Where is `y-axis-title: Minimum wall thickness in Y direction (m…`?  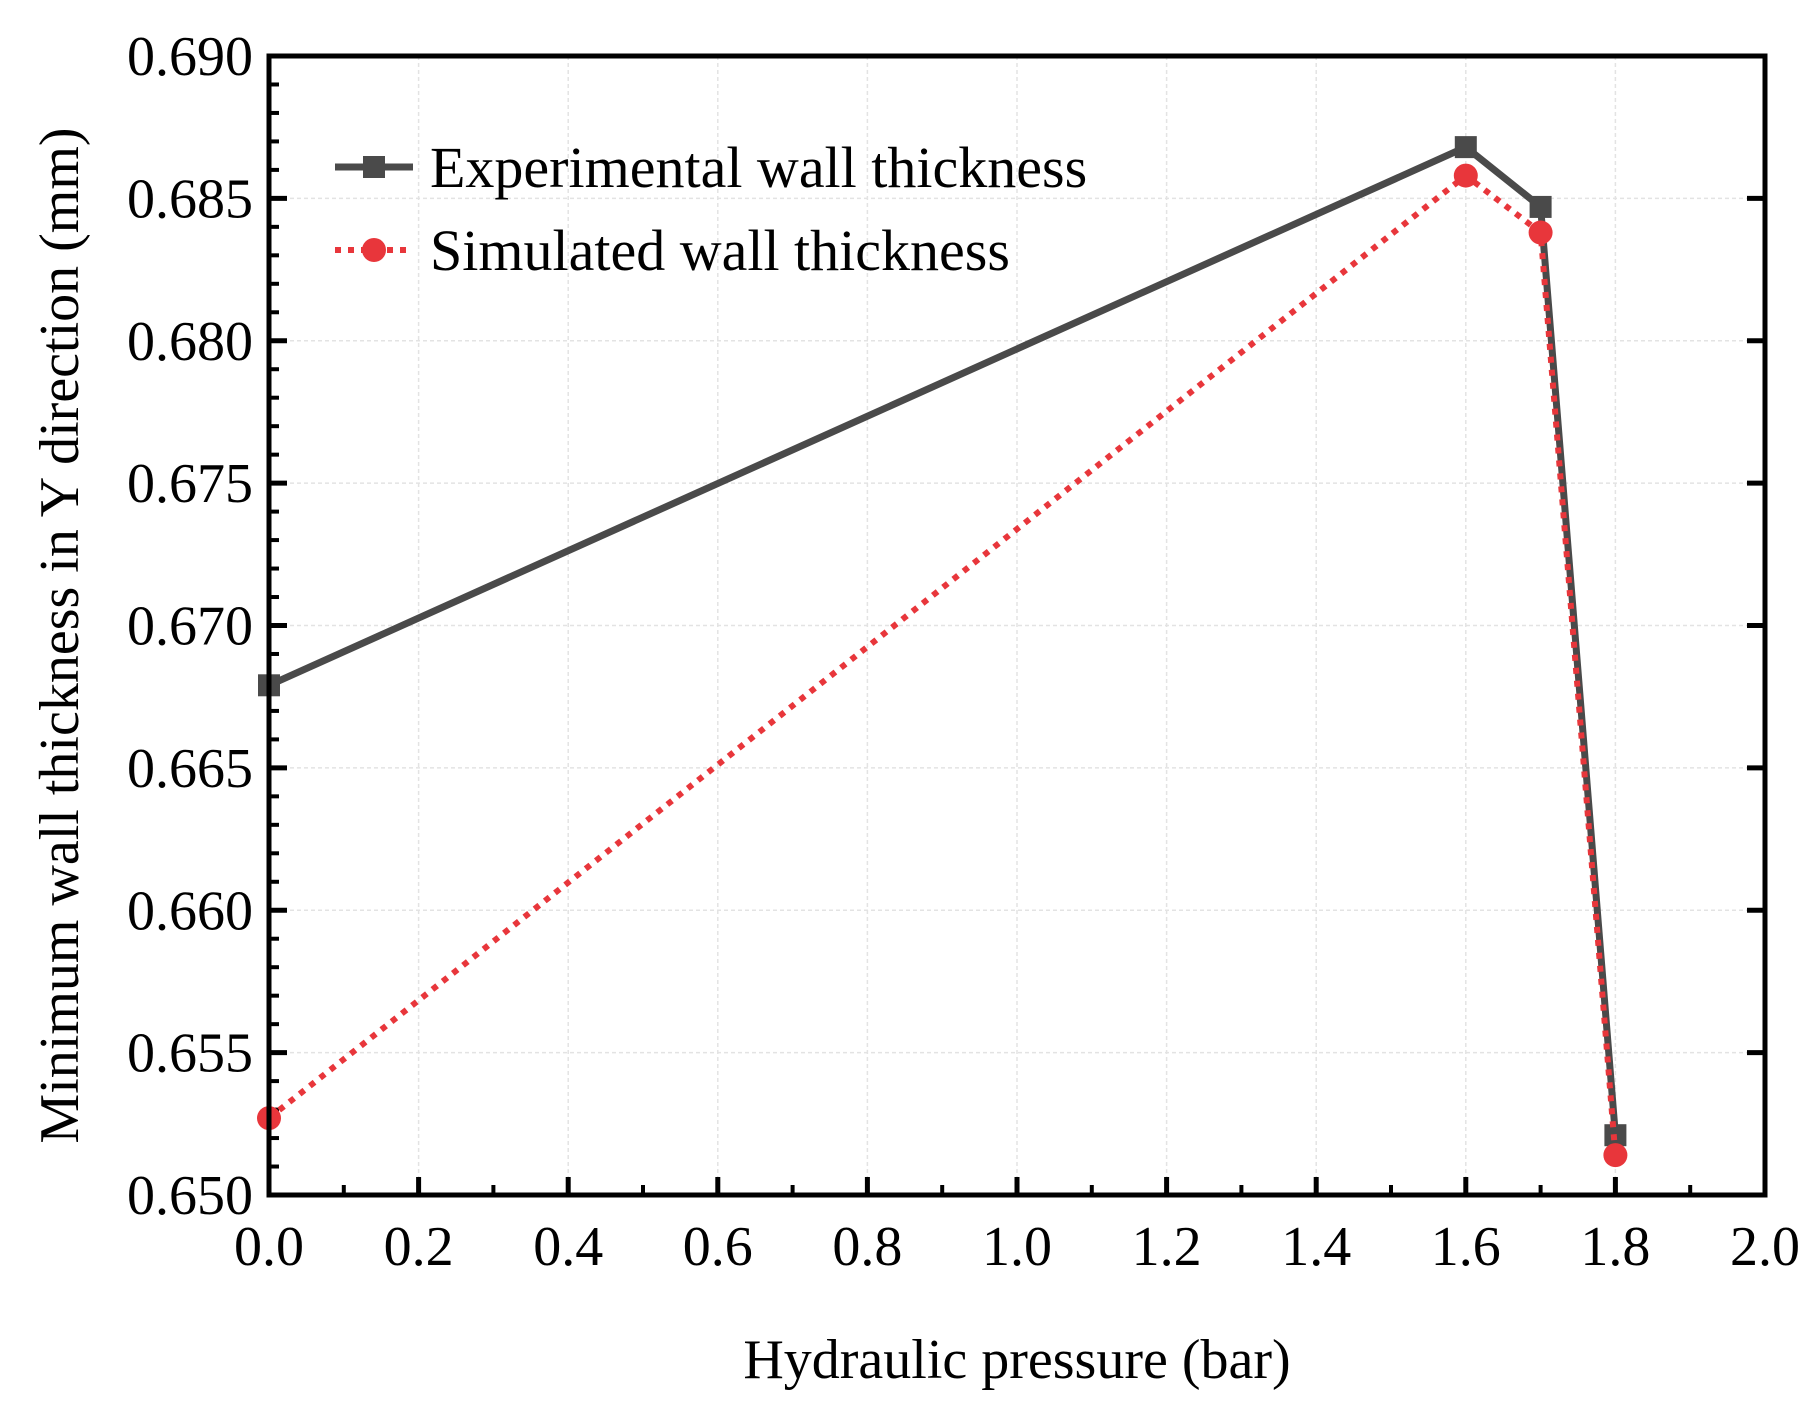
y-axis-title: Minimum wall thickness in Y direction (m… is located at coordinates (60, 635).